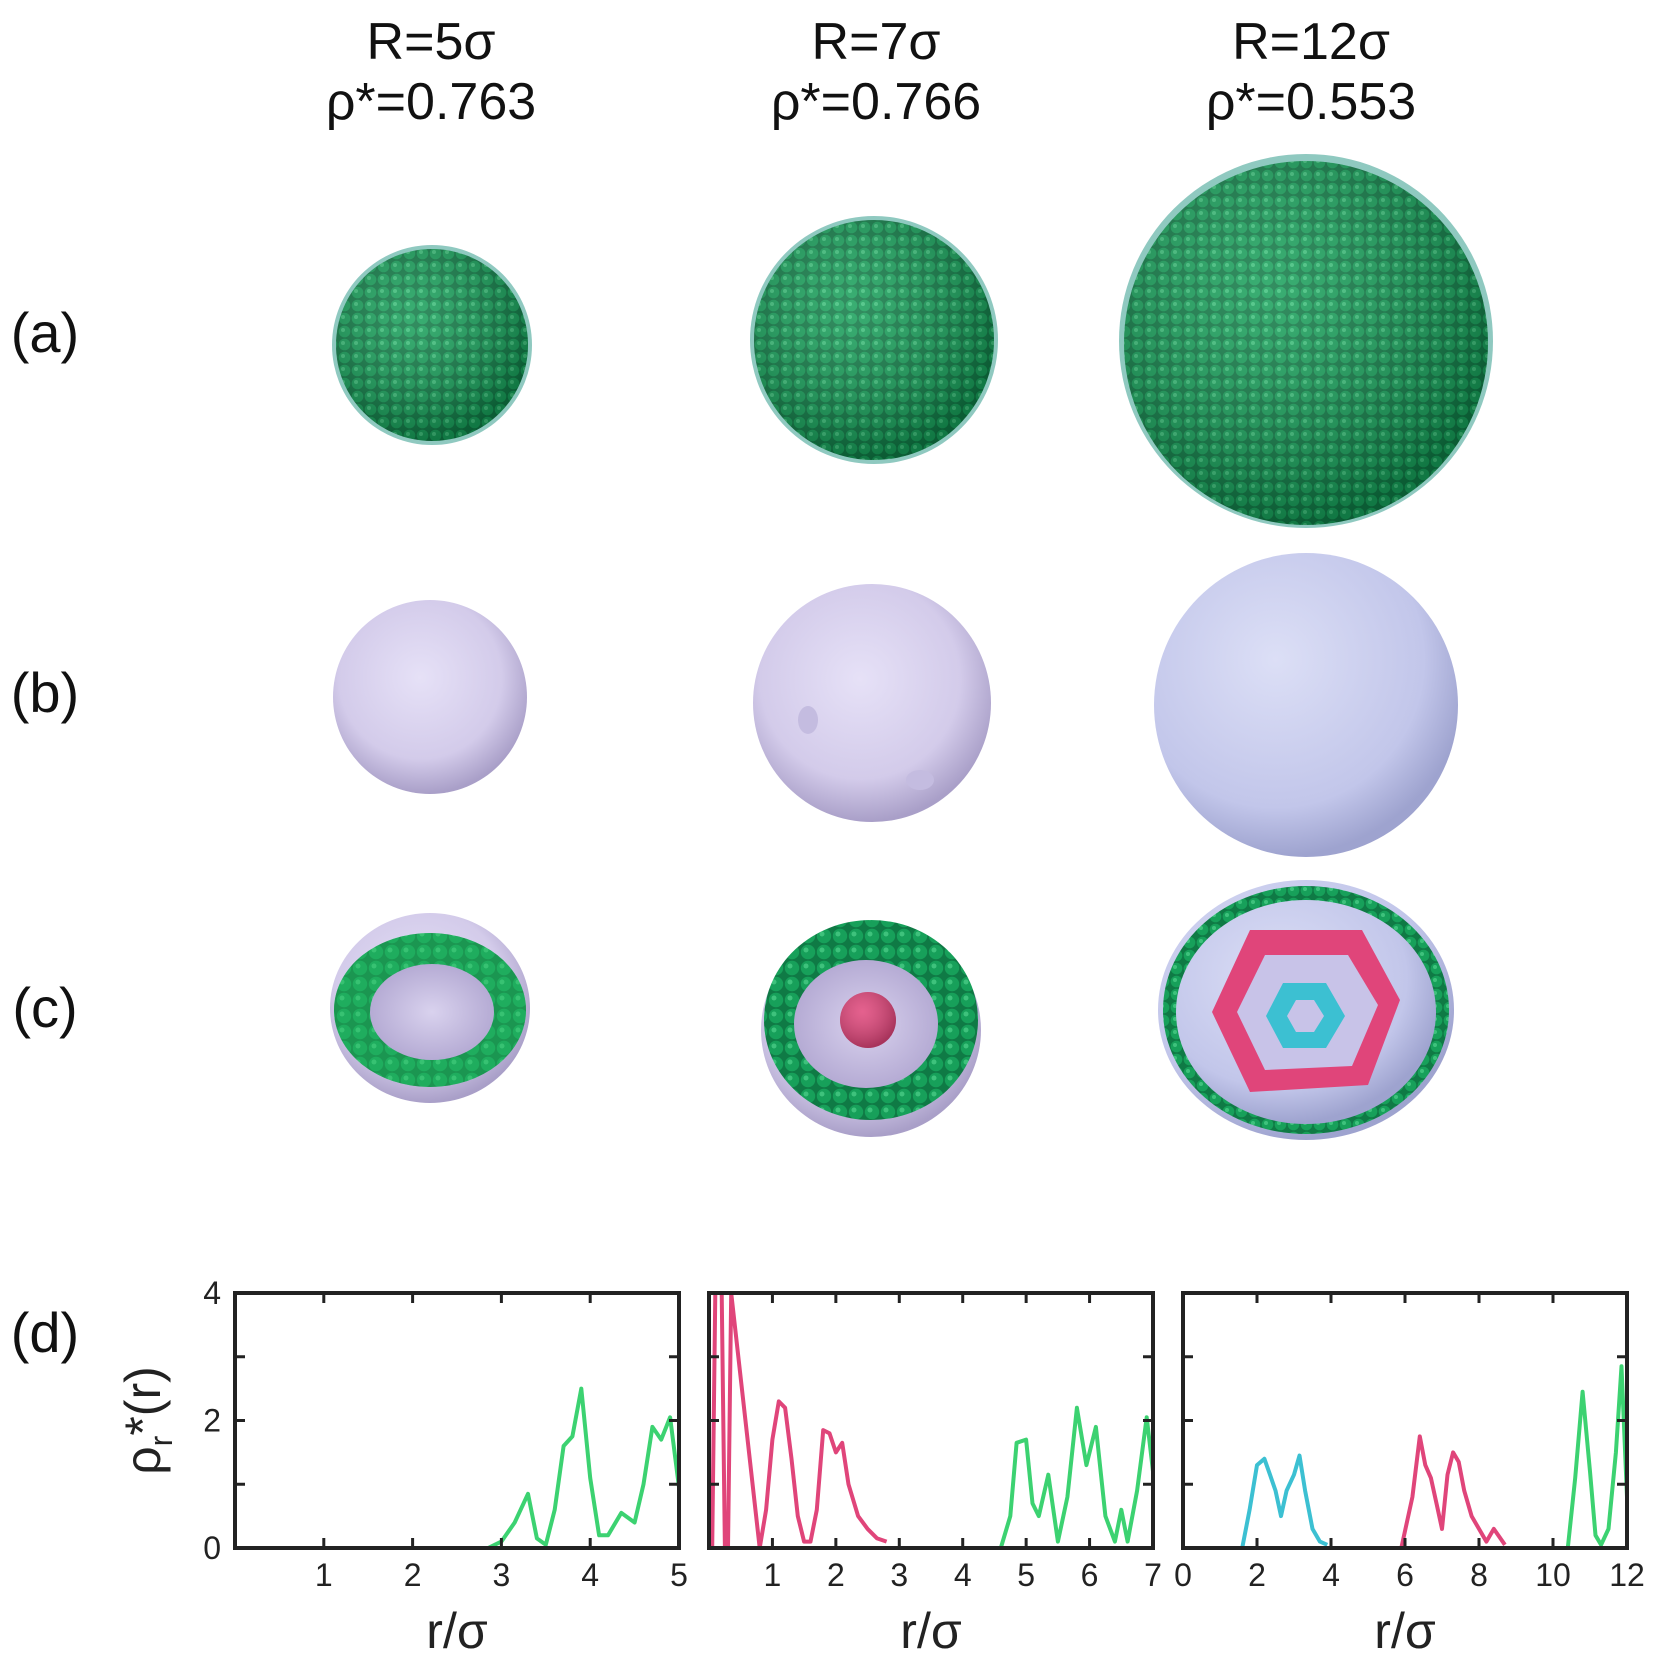 The image size is (1661, 1671). Describe the element at coordinates (1306, 705) in the screenshot. I see `density-surface-b3` at that location.